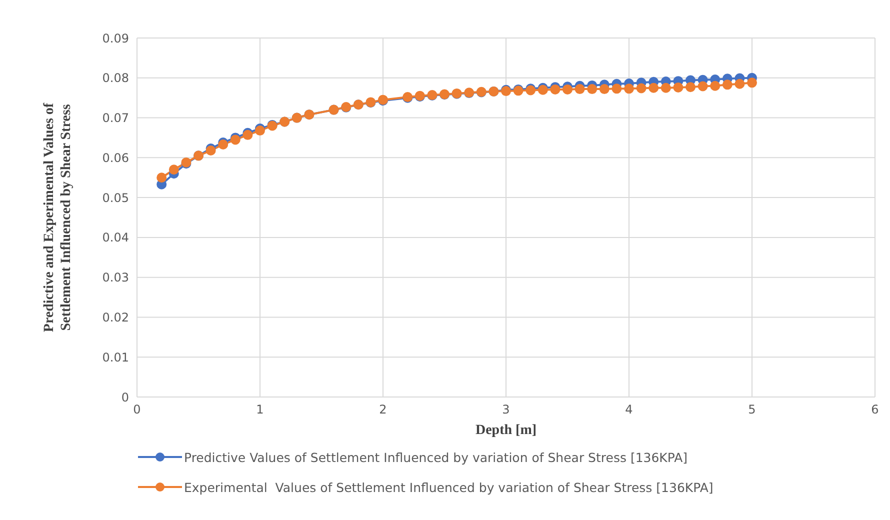 The width and height of the screenshot is (890, 520). What do you see at coordinates (506, 430) in the screenshot?
I see `x-axis-title: Depth [m]` at bounding box center [506, 430].